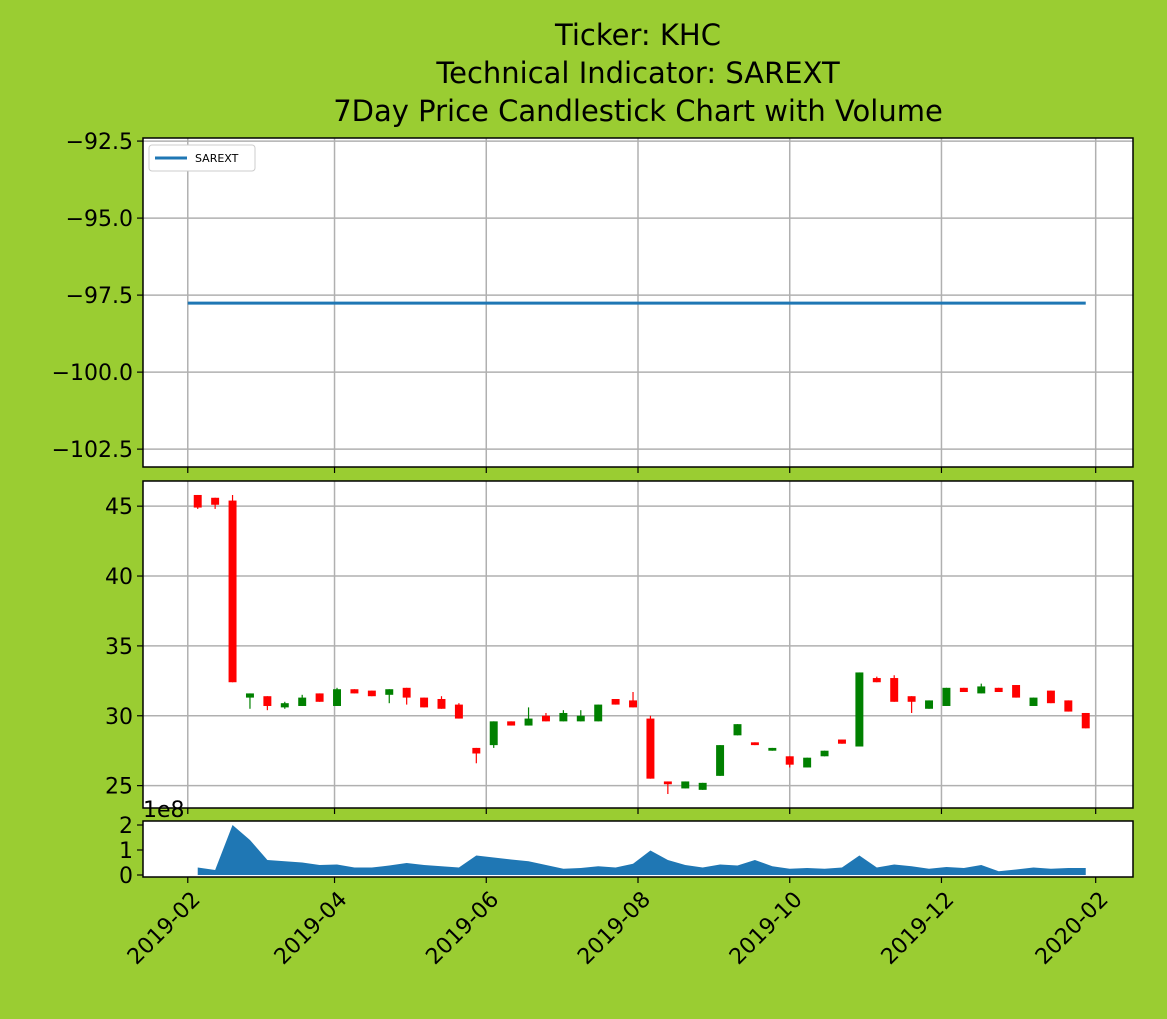  Describe the element at coordinates (126, 826) in the screenshot. I see `y-tick-label: 2` at that location.